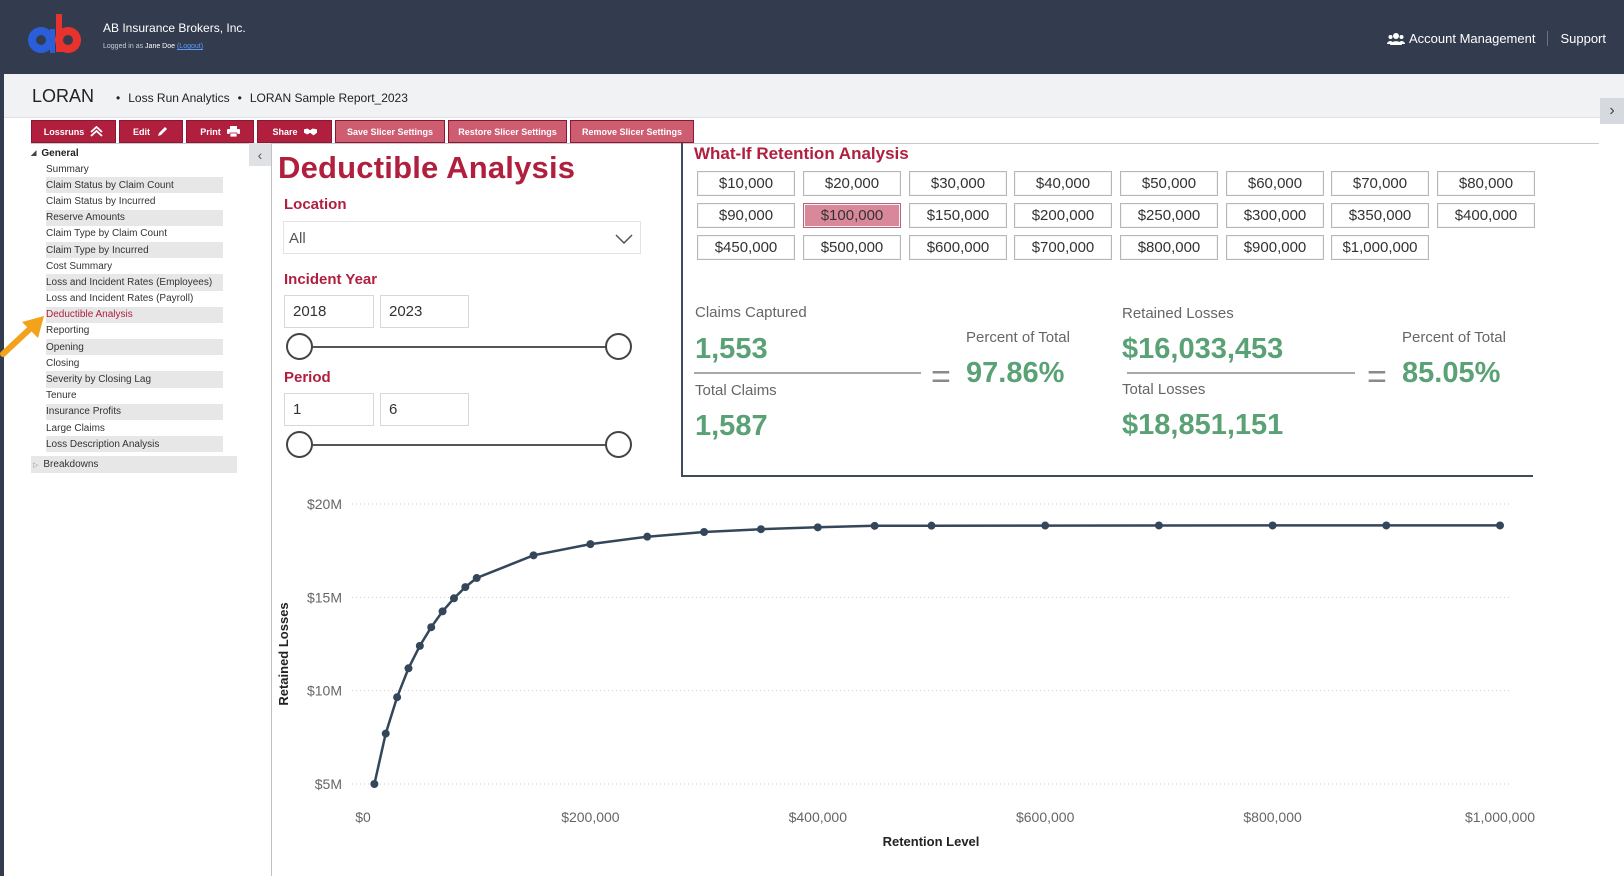 The image size is (1624, 876). What do you see at coordinates (151, 131) in the screenshot?
I see `edit-button: Edit` at bounding box center [151, 131].